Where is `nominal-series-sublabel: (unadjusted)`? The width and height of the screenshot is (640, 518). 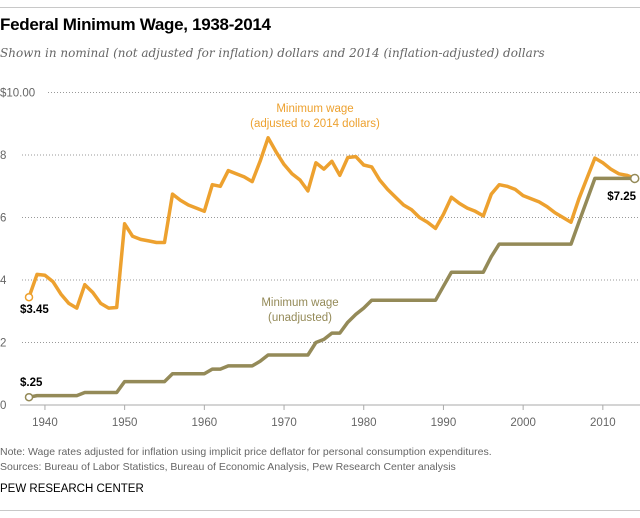
nominal-series-sublabel: (unadjusted) is located at coordinates (300, 318).